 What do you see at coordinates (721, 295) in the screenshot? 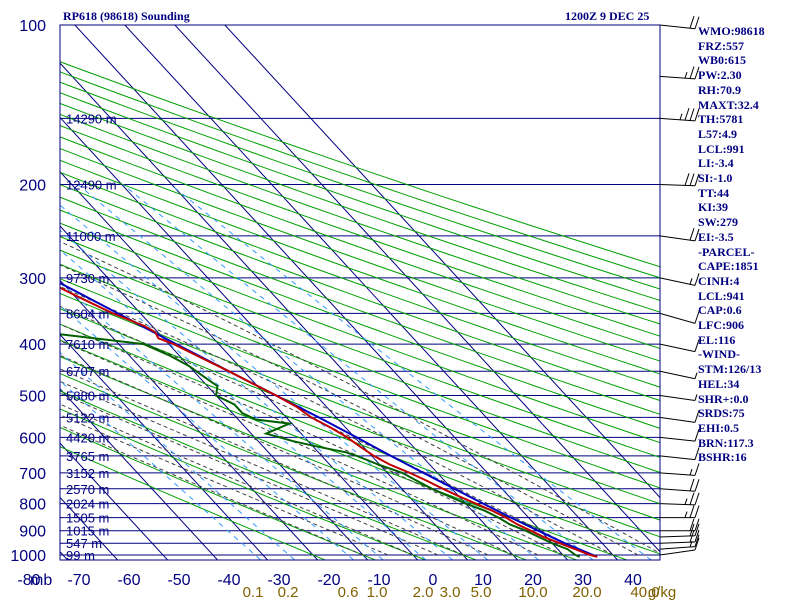
I see `index-line: LCL:941` at bounding box center [721, 295].